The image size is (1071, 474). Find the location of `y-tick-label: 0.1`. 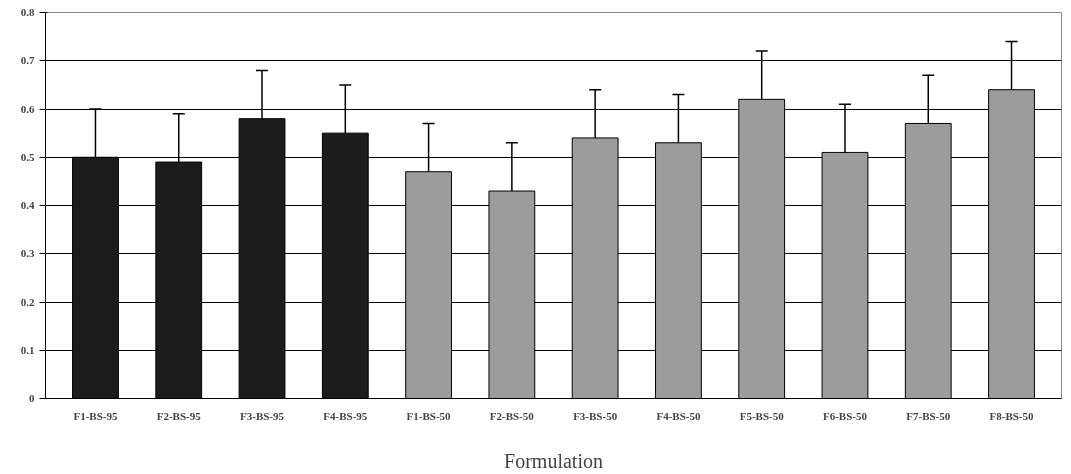

y-tick-label: 0.1 is located at coordinates (27, 349).